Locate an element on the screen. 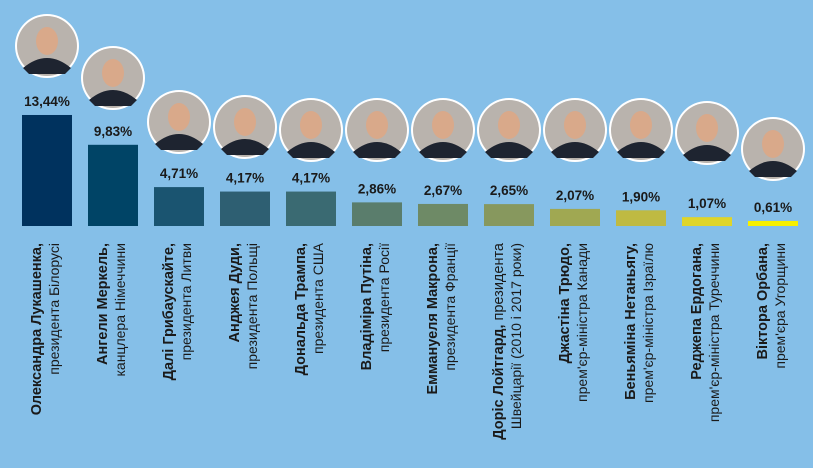 The image size is (813, 468). value-label: 2,67% is located at coordinates (443, 190).